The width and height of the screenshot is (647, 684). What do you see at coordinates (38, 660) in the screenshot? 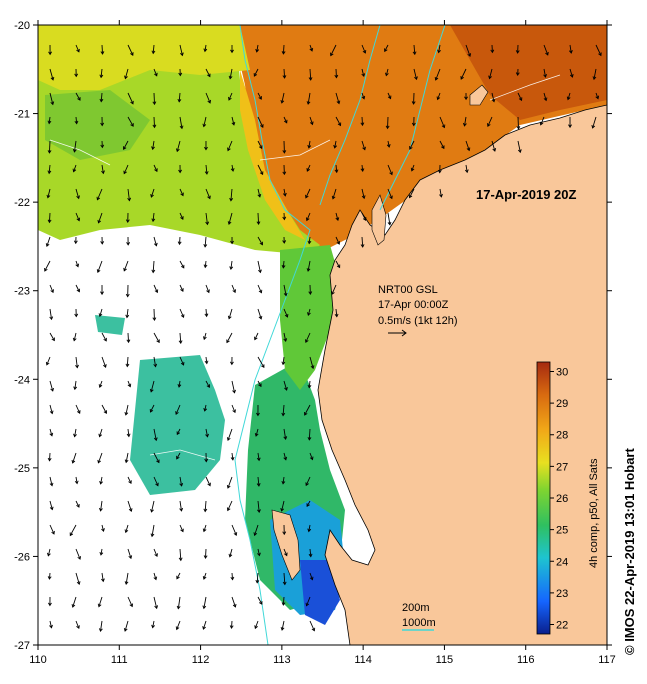
I see `lon-tick-label: 110` at bounding box center [38, 660].